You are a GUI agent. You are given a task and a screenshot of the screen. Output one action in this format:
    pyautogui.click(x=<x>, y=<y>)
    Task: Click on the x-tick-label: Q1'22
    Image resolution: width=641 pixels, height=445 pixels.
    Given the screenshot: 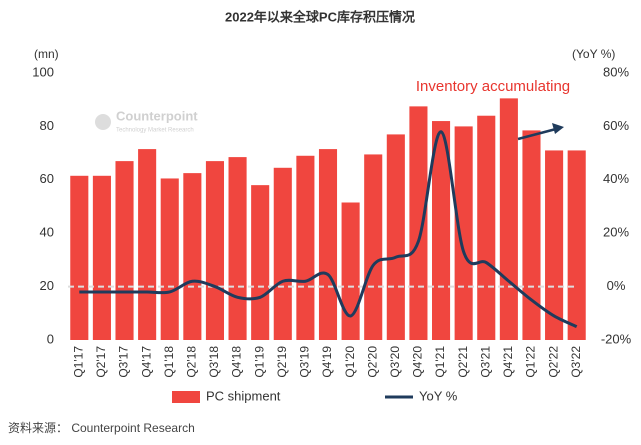 What is the action you would take?
    pyautogui.click(x=531, y=362)
    